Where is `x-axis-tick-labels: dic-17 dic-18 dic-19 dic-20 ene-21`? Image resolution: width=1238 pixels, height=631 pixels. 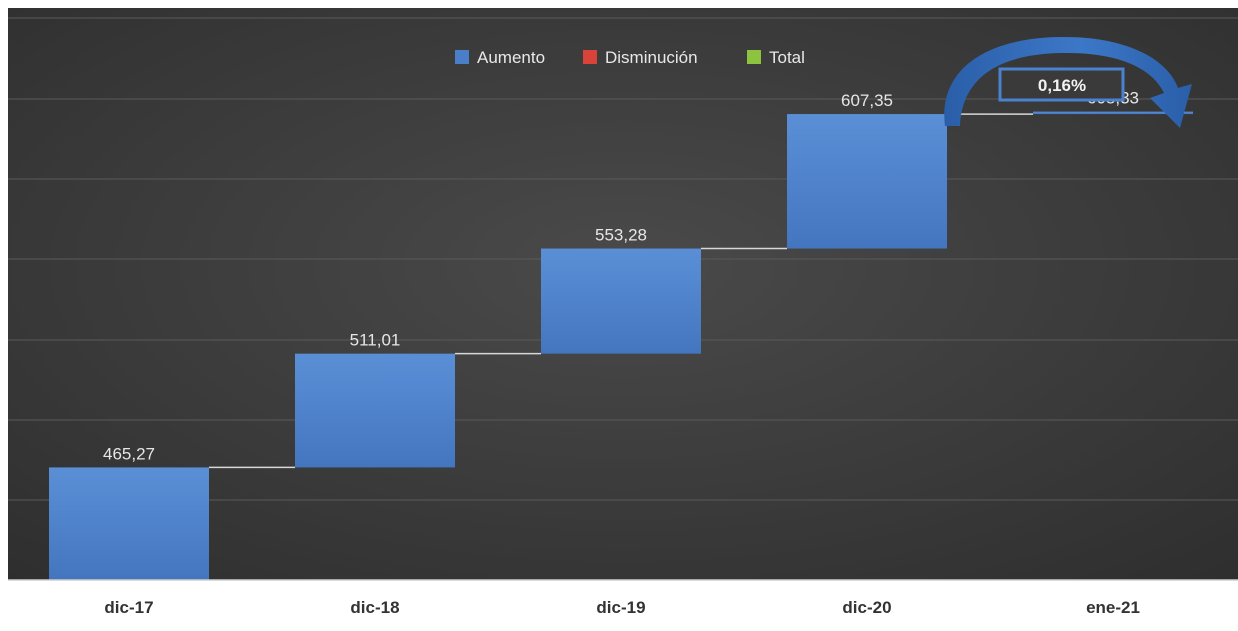
x-axis-tick-labels: dic-17 dic-18 dic-19 dic-20 ene-21 is located at coordinates (622, 607).